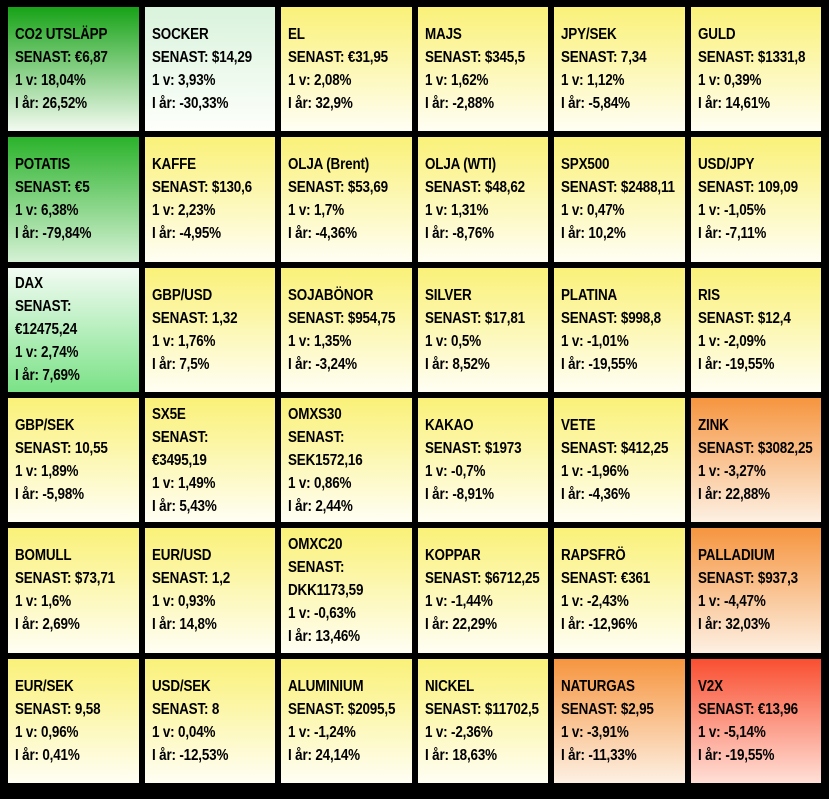 The width and height of the screenshot is (829, 799). I want to click on tile-bomull: BOMULL SENAST: $73,71 1 v: 1,6% I år: 2,69%, so click(73, 590).